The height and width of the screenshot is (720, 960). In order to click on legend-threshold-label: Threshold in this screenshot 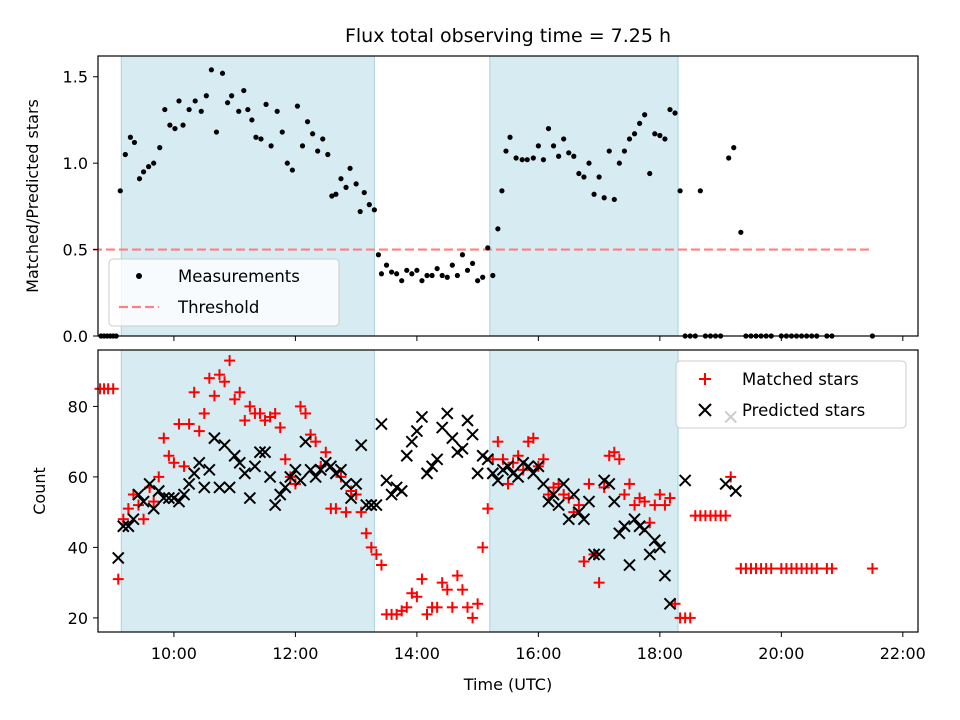, I will do `click(218, 307)`.